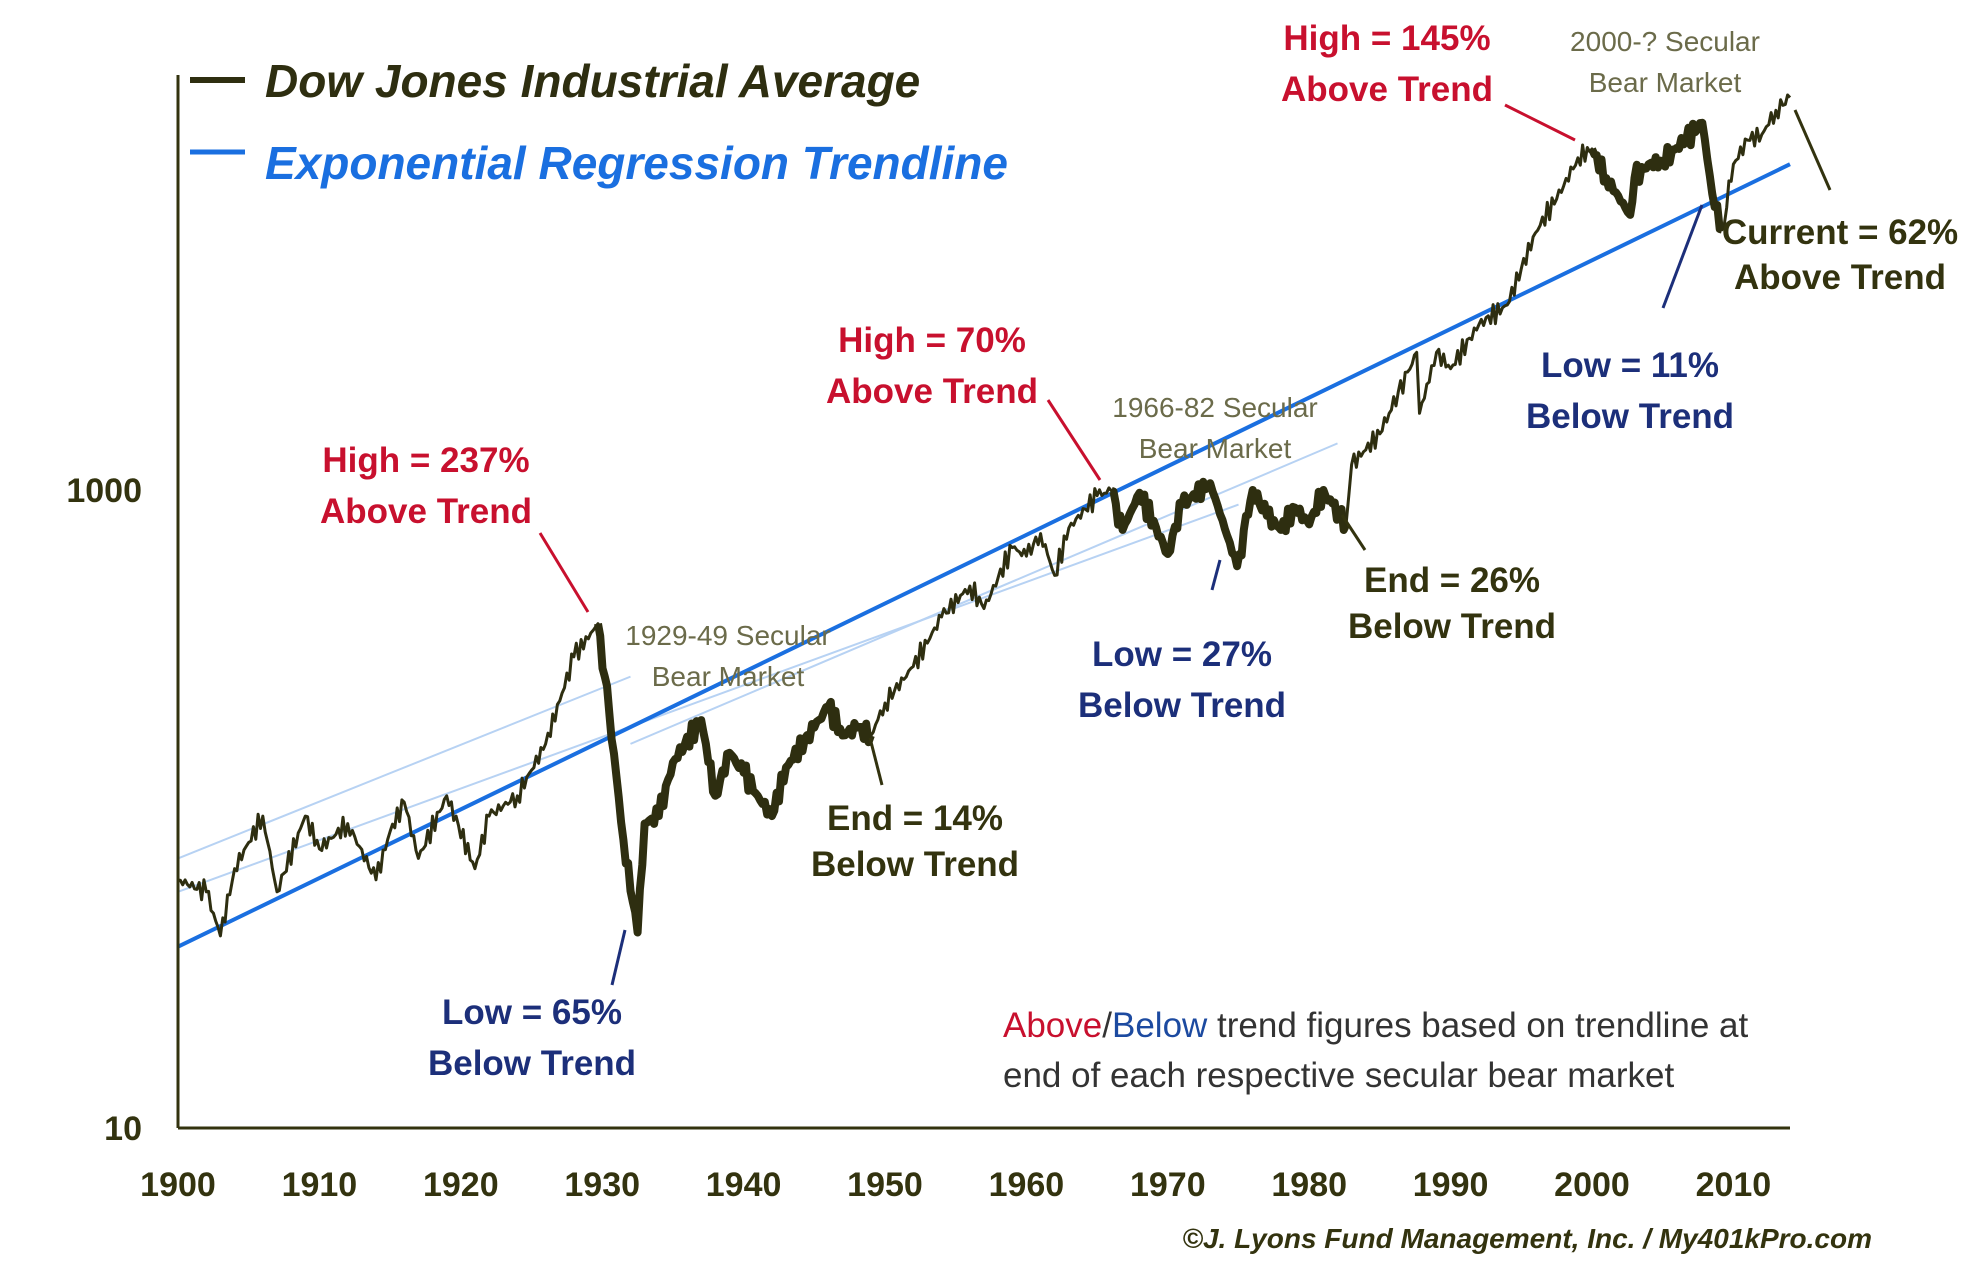  What do you see at coordinates (1309, 1185) in the screenshot?
I see `x-tick-1980: 1980` at bounding box center [1309, 1185].